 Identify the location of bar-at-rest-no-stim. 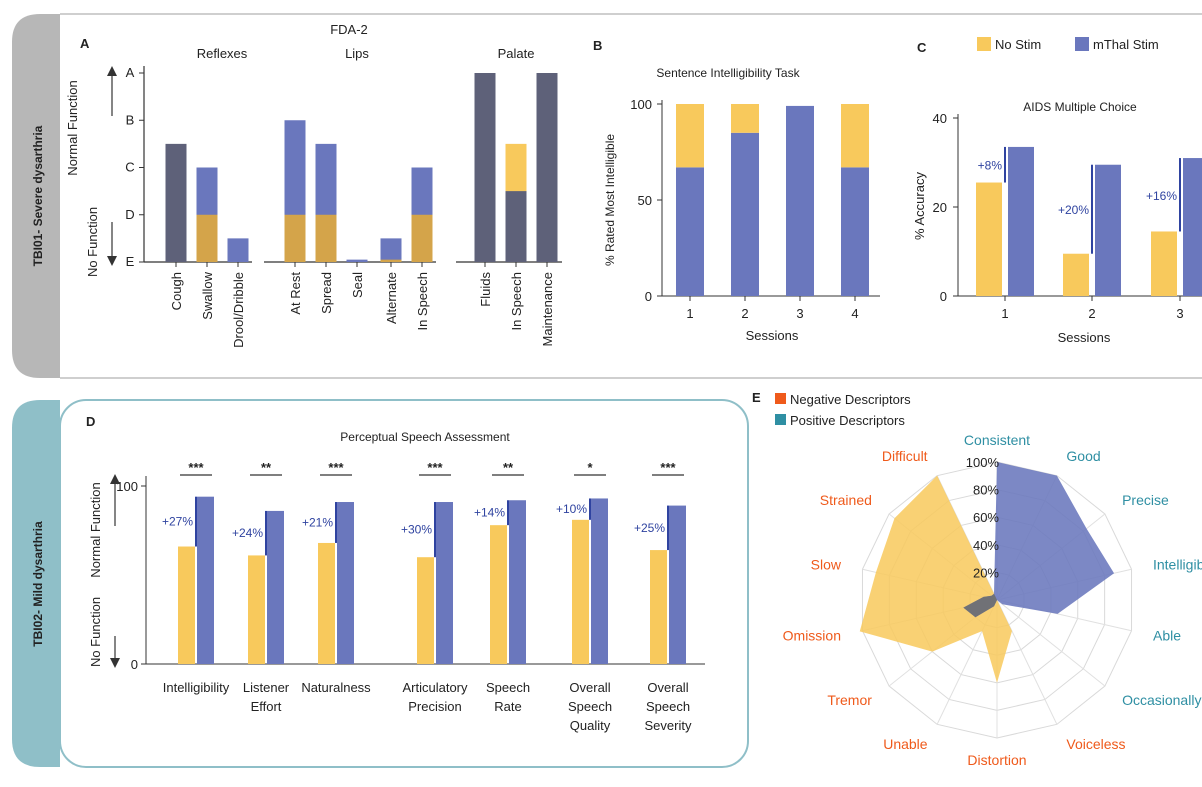
(295, 238).